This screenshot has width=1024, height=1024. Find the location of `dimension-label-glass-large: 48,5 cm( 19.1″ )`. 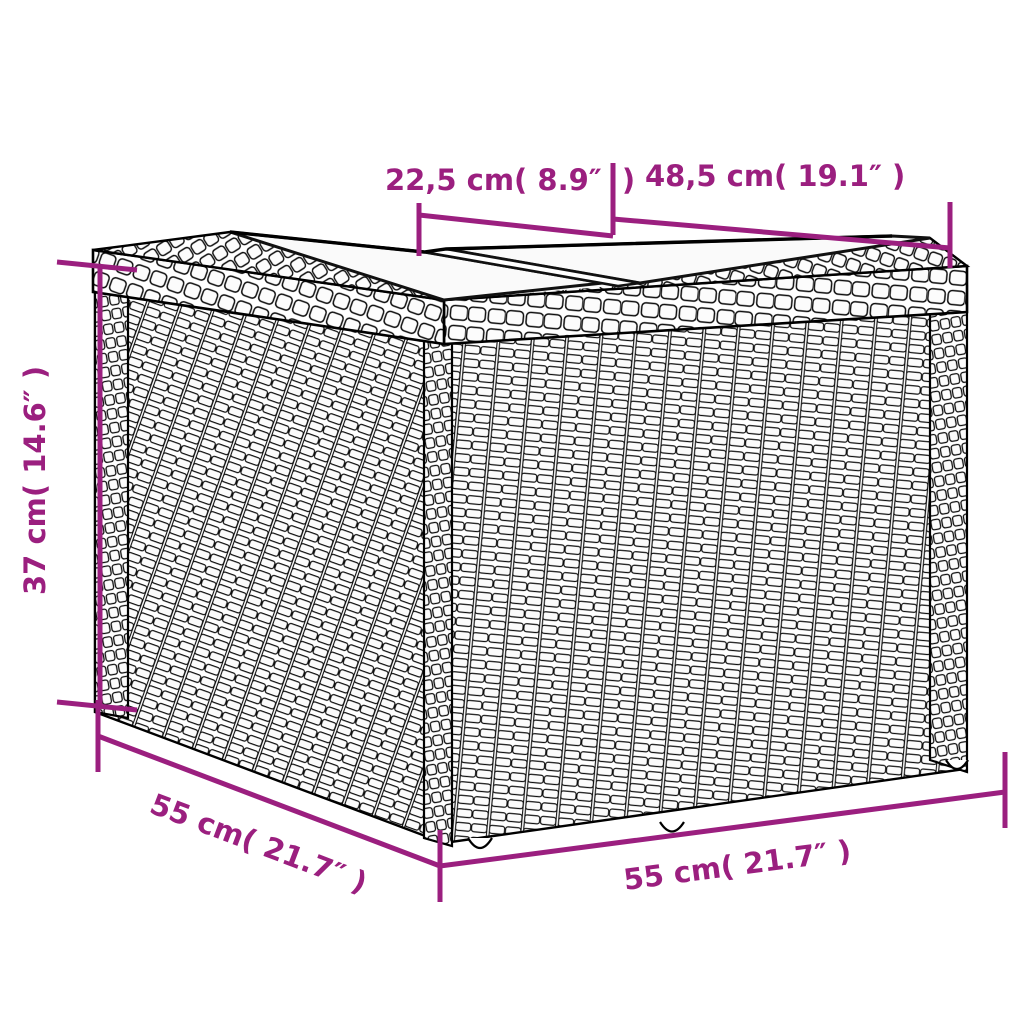

dimension-label-glass-large: 48,5 cm( 19.1″ ) is located at coordinates (775, 176).